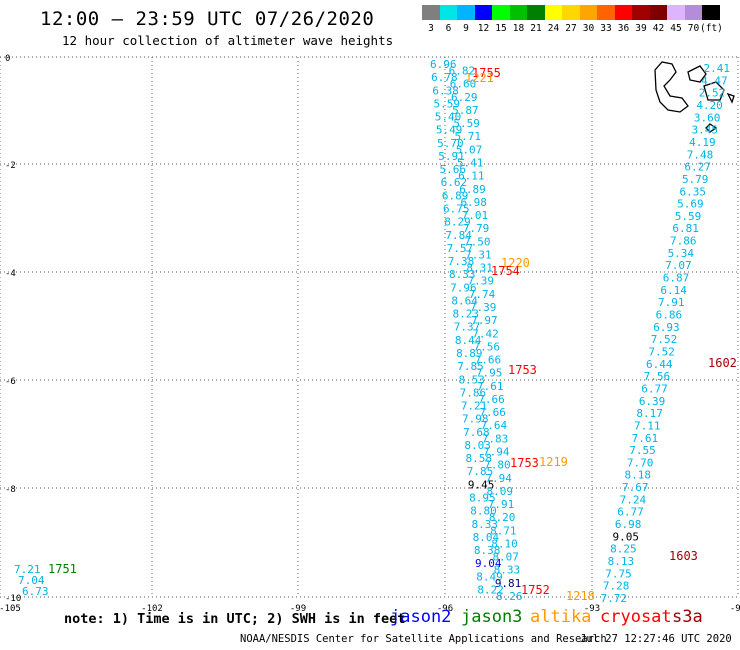  I want to click on pass-time-label: 1602, so click(722, 363).